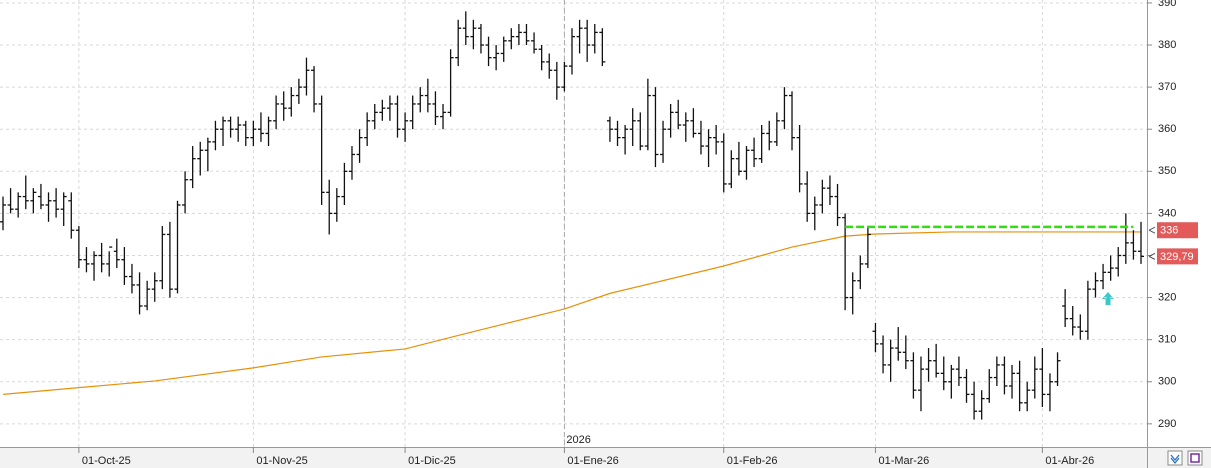 The height and width of the screenshot is (468, 1211). Describe the element at coordinates (1167, 382) in the screenshot. I see `y-tick-label: 300` at that location.